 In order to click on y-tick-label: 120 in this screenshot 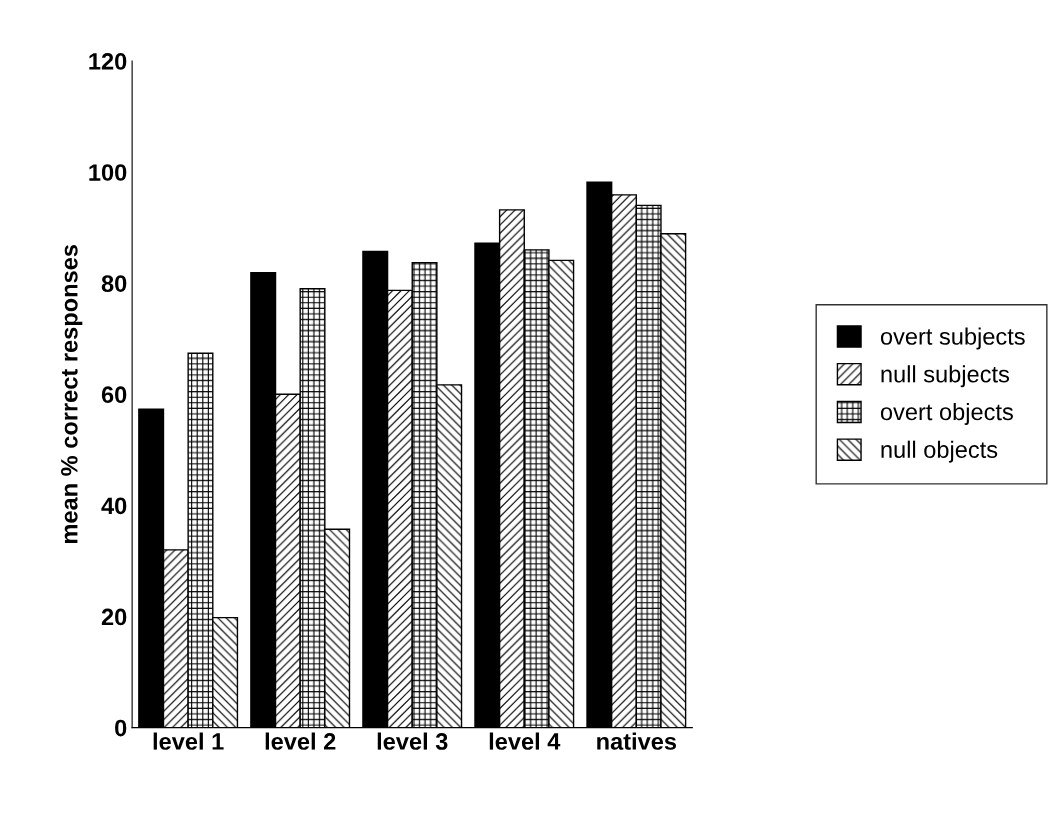, I will do `click(108, 61)`.